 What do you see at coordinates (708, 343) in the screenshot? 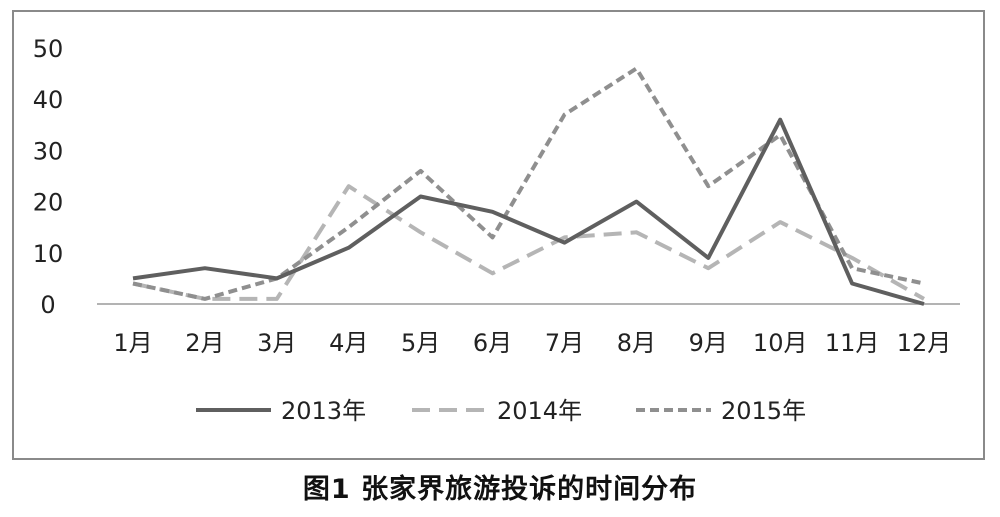
I see `x-tick-label: 9月` at bounding box center [708, 343].